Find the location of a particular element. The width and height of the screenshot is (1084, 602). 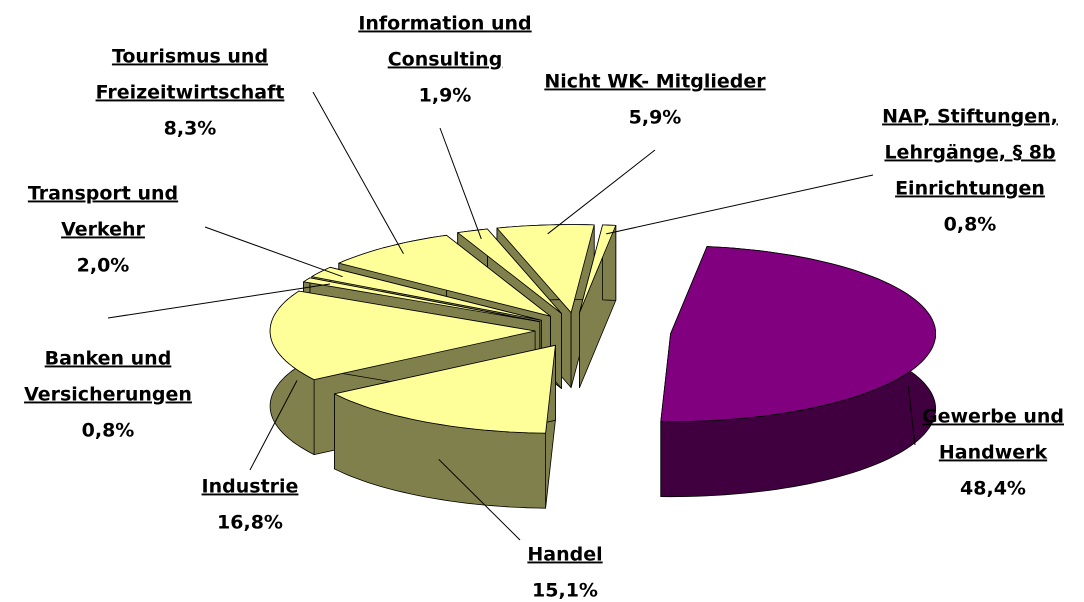

category-label: Handwerk is located at coordinates (993, 453).